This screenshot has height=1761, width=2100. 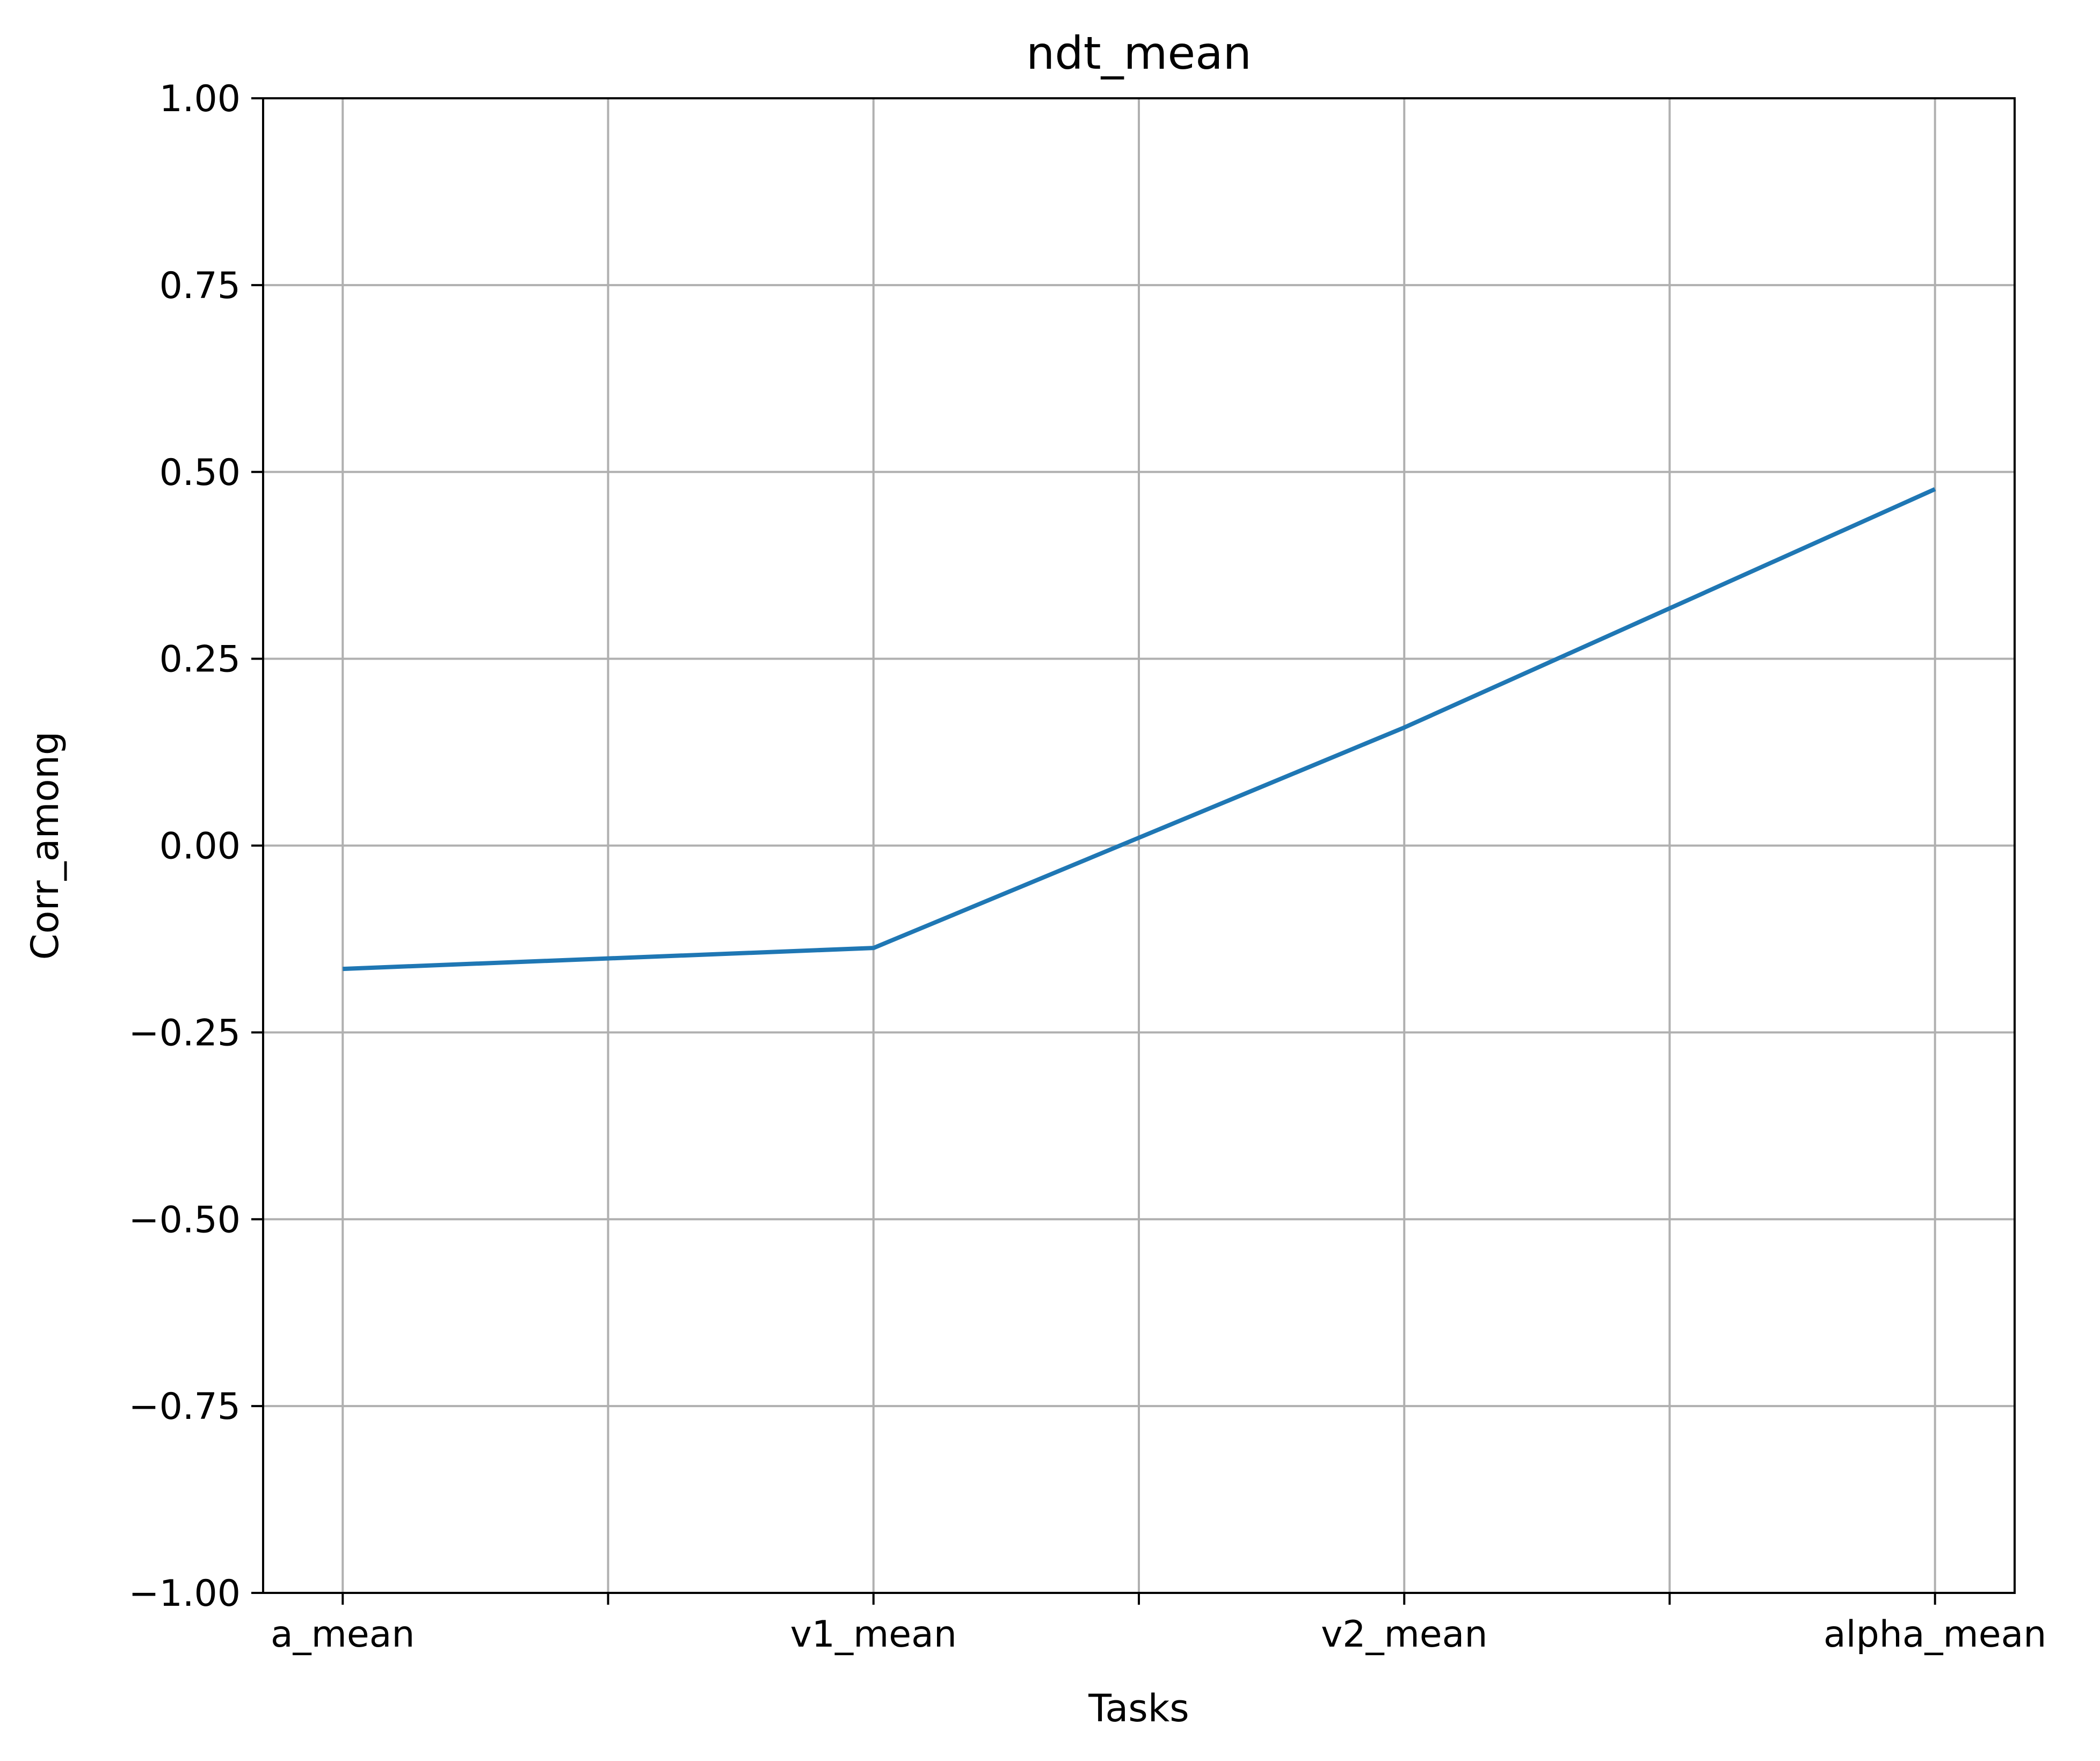 What do you see at coordinates (200, 286) in the screenshot?
I see `y-tick-label: 0.75` at bounding box center [200, 286].